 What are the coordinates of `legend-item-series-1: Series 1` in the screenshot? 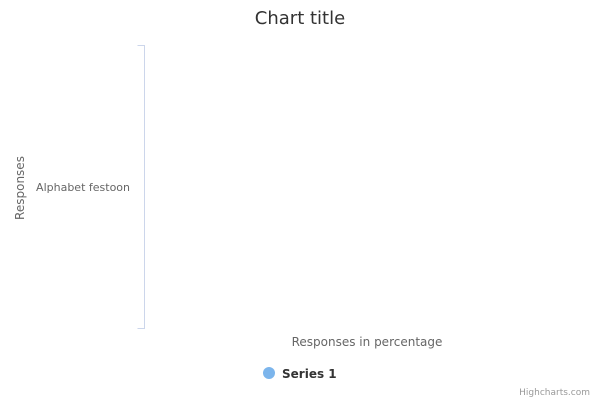 It's located at (300, 374).